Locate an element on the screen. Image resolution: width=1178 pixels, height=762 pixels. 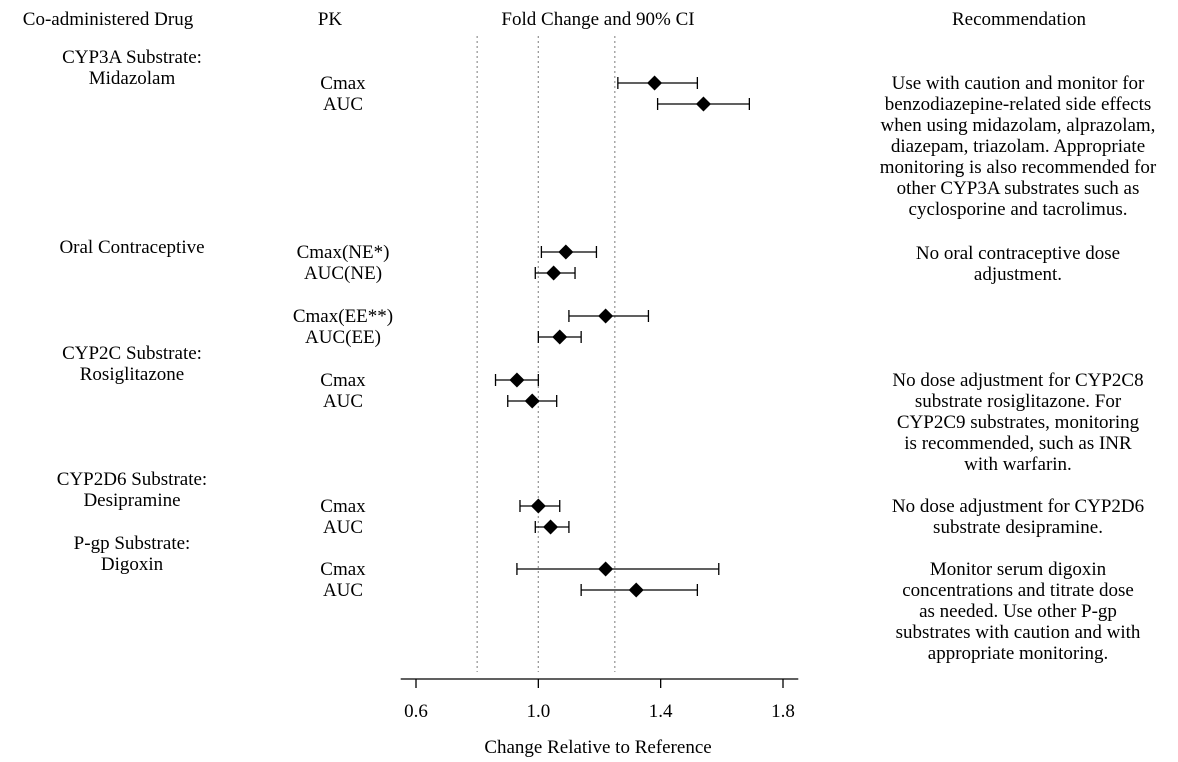
header-drug: Co-administered Drug is located at coordinates (108, 19).